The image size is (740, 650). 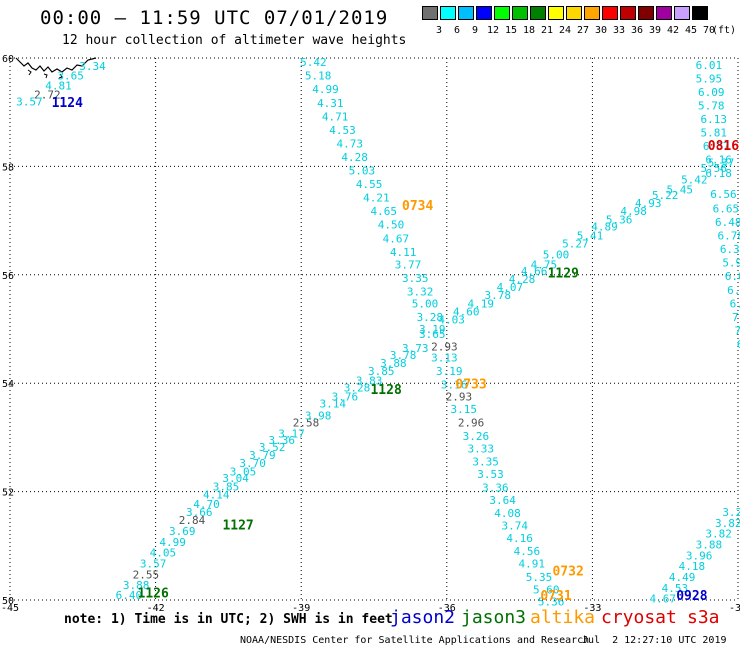 What do you see at coordinates (146, 574) in the screenshot?
I see `swh-value: 2.55` at bounding box center [146, 574].